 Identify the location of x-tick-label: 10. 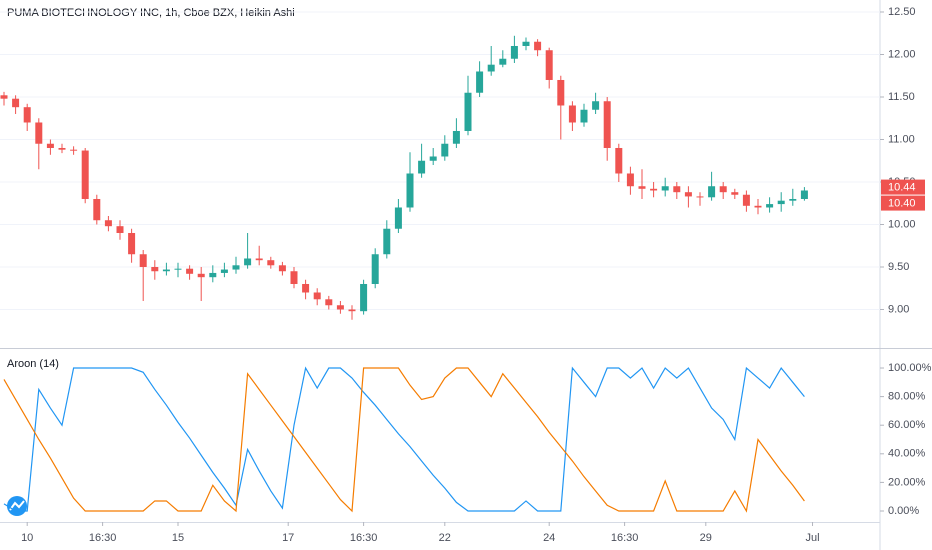
(27, 538).